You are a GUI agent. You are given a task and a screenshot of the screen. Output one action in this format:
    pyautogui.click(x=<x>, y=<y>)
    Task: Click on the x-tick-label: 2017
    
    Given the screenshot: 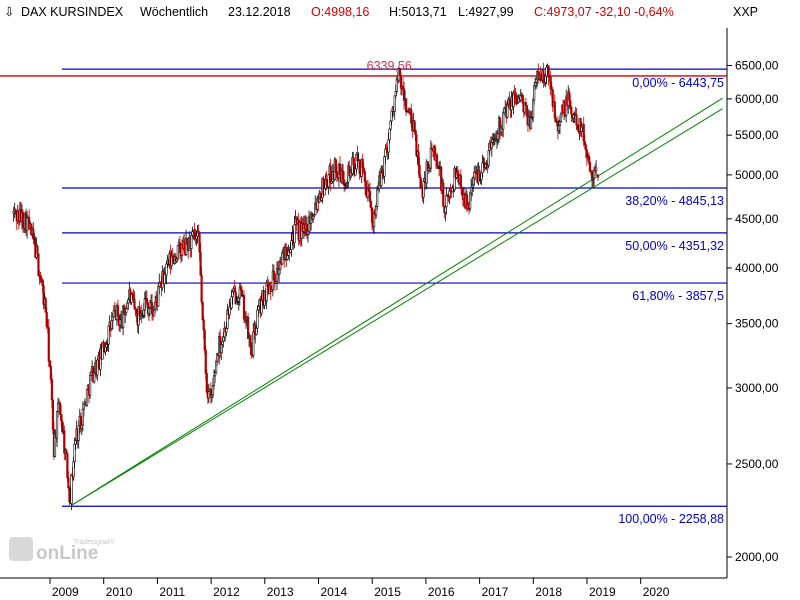 What is the action you would take?
    pyautogui.click(x=495, y=592)
    